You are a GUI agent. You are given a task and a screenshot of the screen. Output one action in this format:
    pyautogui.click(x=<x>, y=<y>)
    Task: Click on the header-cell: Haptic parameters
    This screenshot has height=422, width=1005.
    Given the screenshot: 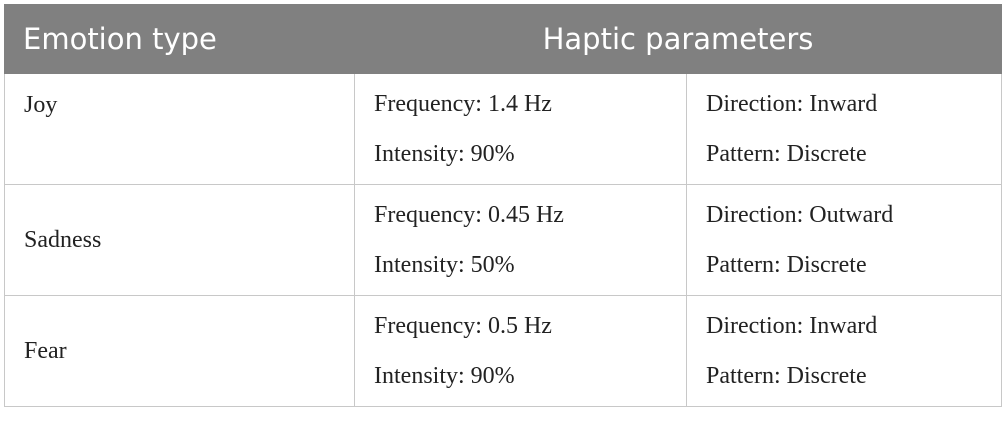 What is the action you would take?
    pyautogui.click(x=678, y=39)
    